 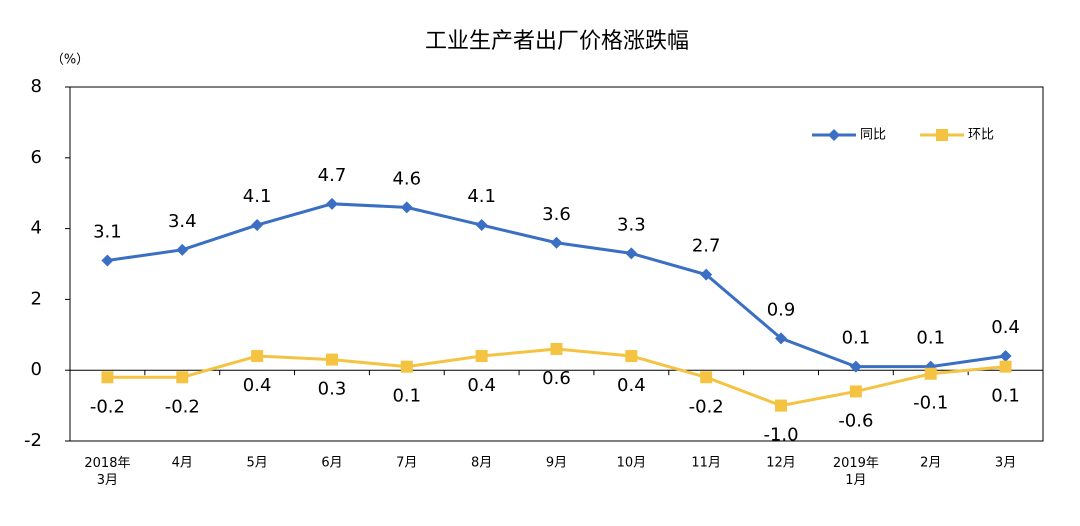 What do you see at coordinates (631, 224) in the screenshot?
I see `data-label: 3.3` at bounding box center [631, 224].